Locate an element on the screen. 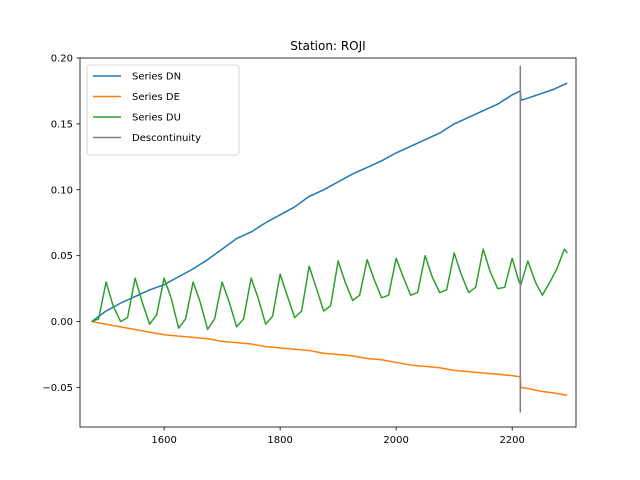 The width and height of the screenshot is (640, 480). x-tick-label: 2000 is located at coordinates (395, 440).